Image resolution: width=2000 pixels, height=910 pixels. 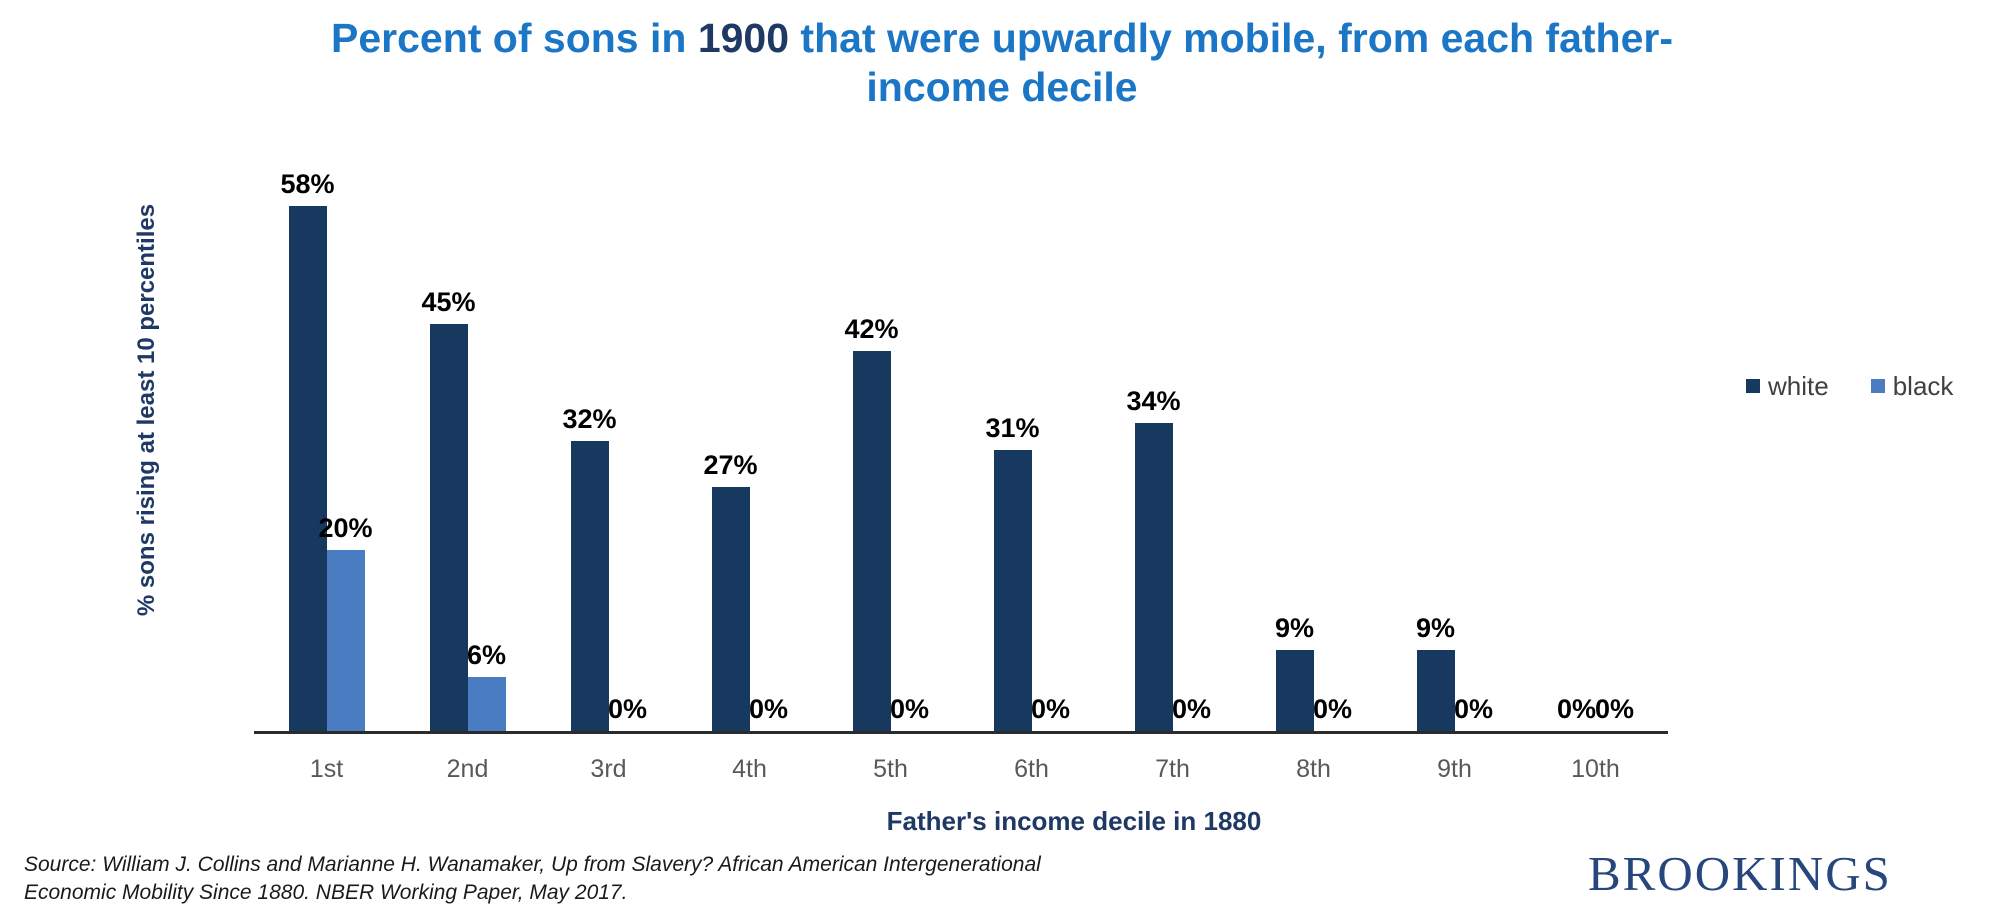 I want to click on category-label-2nd: 2nd, so click(x=467, y=769).